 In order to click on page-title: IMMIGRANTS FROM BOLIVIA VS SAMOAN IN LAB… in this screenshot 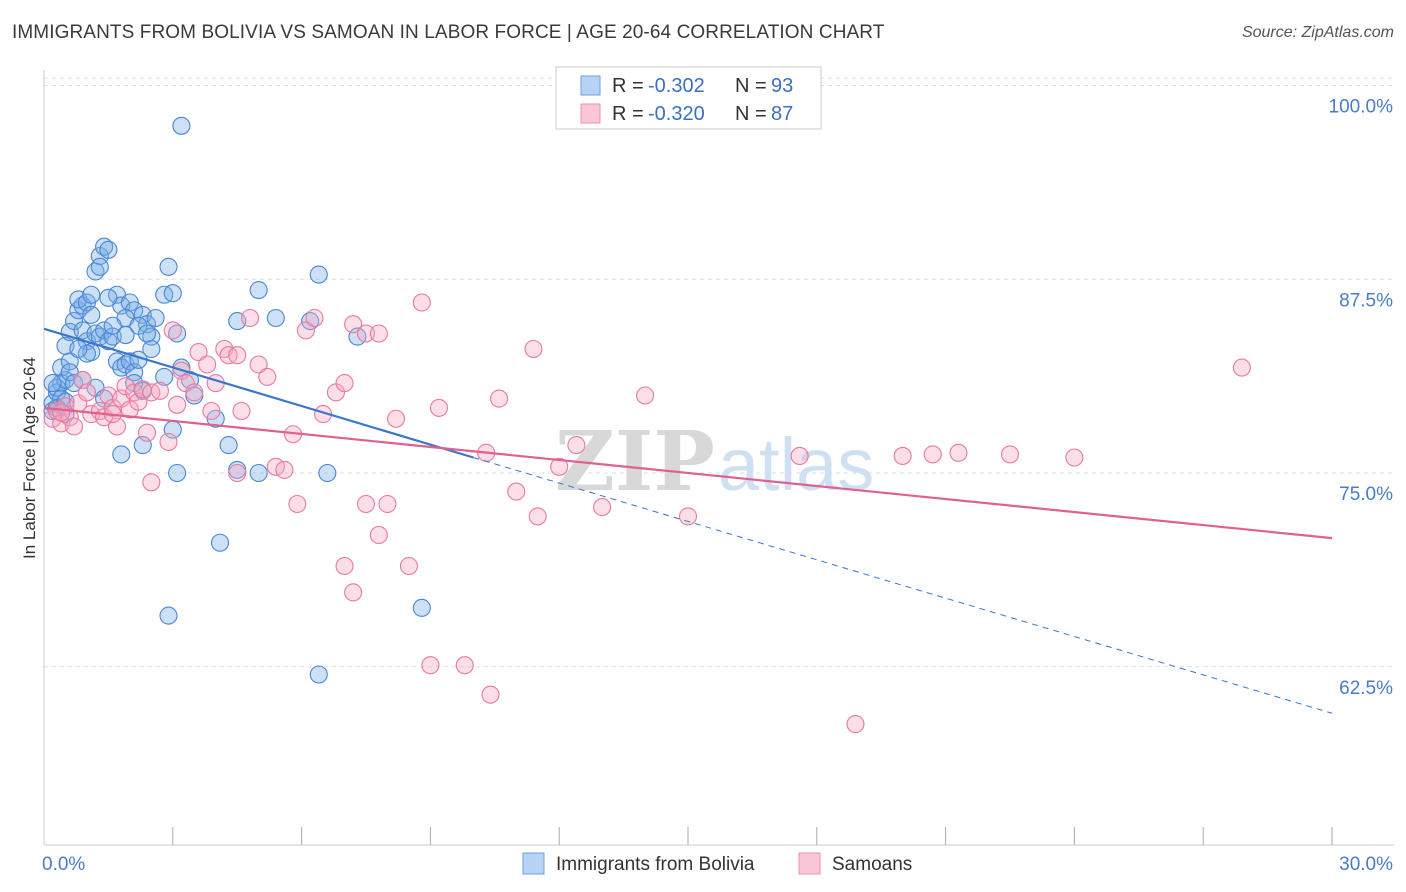, I will do `click(448, 32)`.